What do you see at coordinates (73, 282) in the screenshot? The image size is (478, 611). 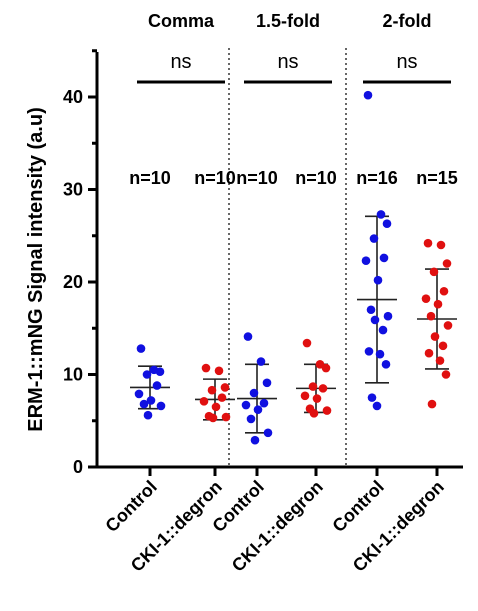 I see `y-tick-label: 20` at bounding box center [73, 282].